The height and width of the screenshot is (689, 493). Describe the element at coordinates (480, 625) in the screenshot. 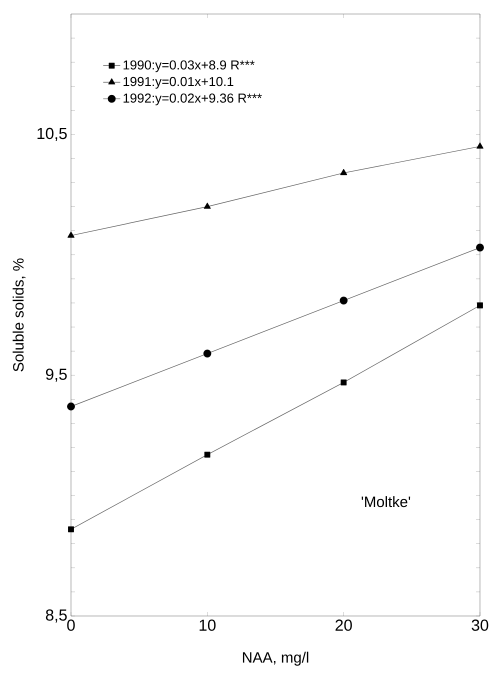

I see `x-tick-label: 30` at that location.